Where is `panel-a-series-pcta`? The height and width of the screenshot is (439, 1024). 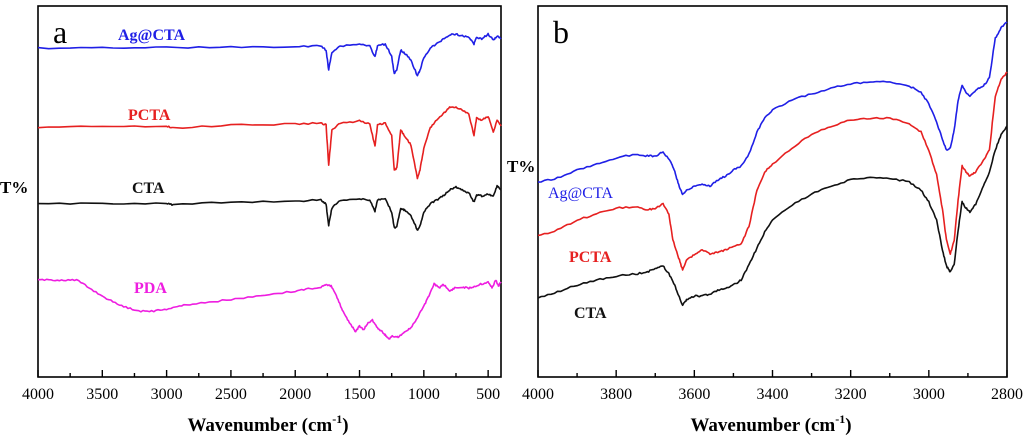 panel-a-series-pcta is located at coordinates (269, 143).